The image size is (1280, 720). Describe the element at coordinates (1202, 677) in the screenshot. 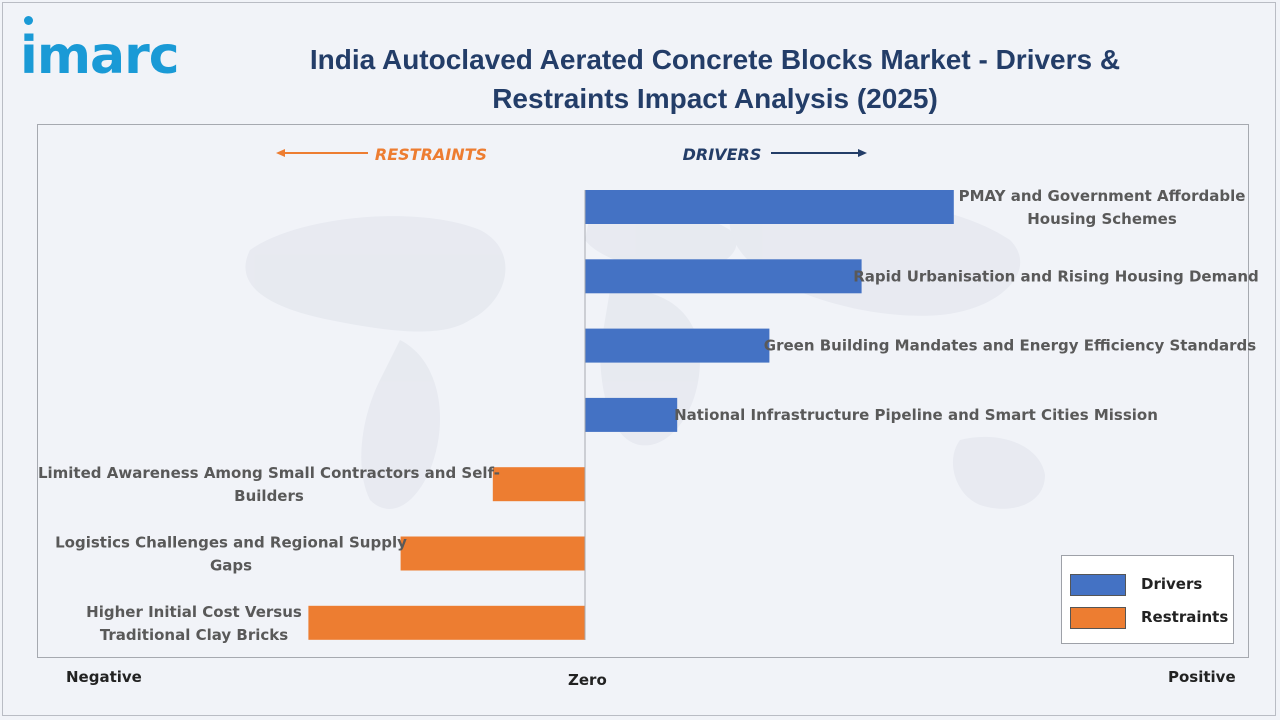

I see `axis-positive-label: Positive` at that location.